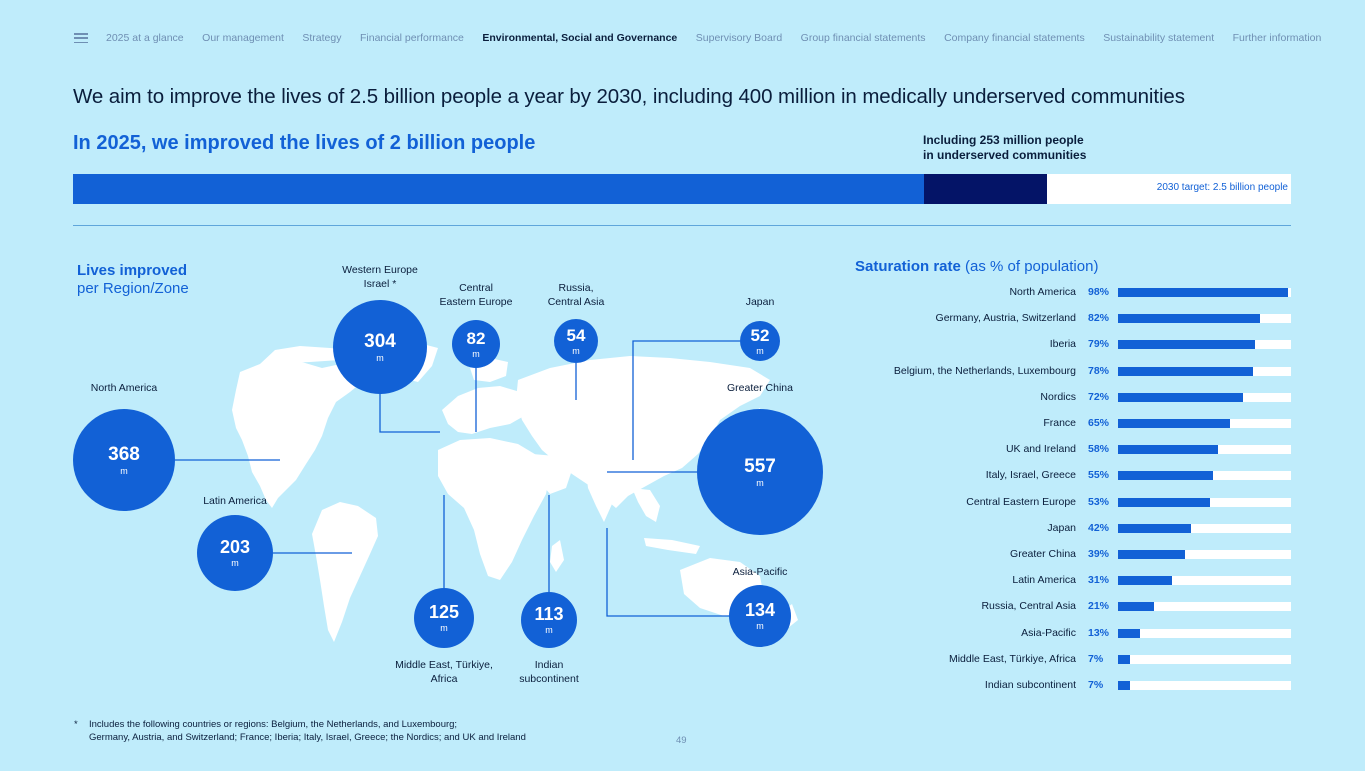 Image resolution: width=1365 pixels, height=771 pixels. I want to click on saturation-row-label: UK and Ireland, so click(1040, 449).